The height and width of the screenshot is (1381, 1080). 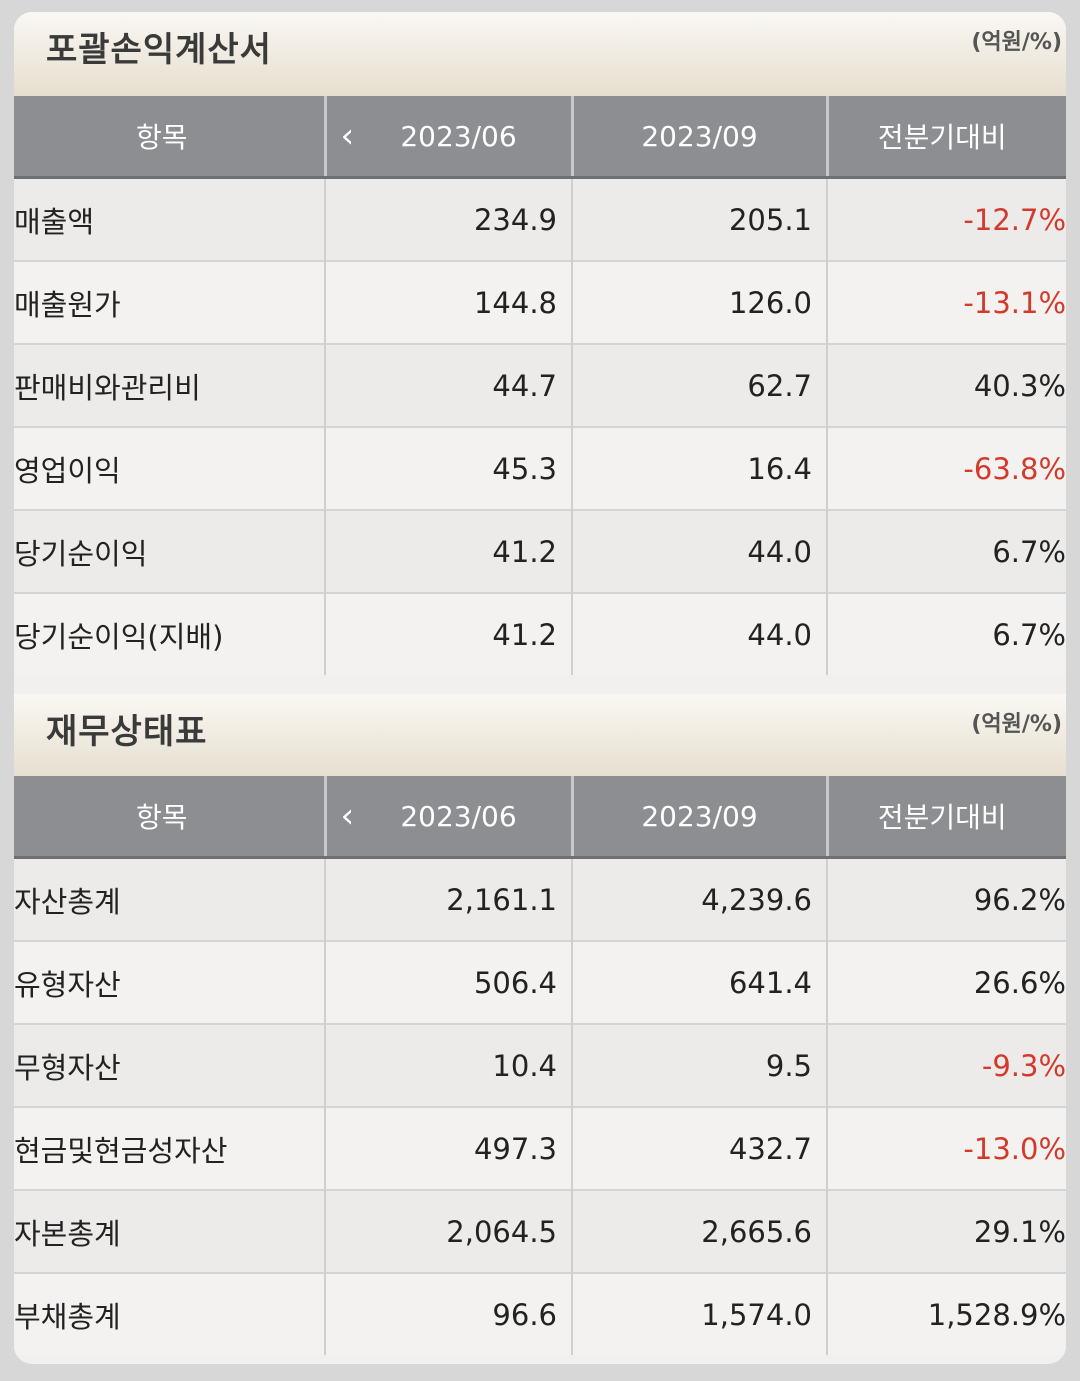 I want to click on table-row: 부채총계 96.6 1,574.0 1,528.9%, so click(x=540, y=1313).